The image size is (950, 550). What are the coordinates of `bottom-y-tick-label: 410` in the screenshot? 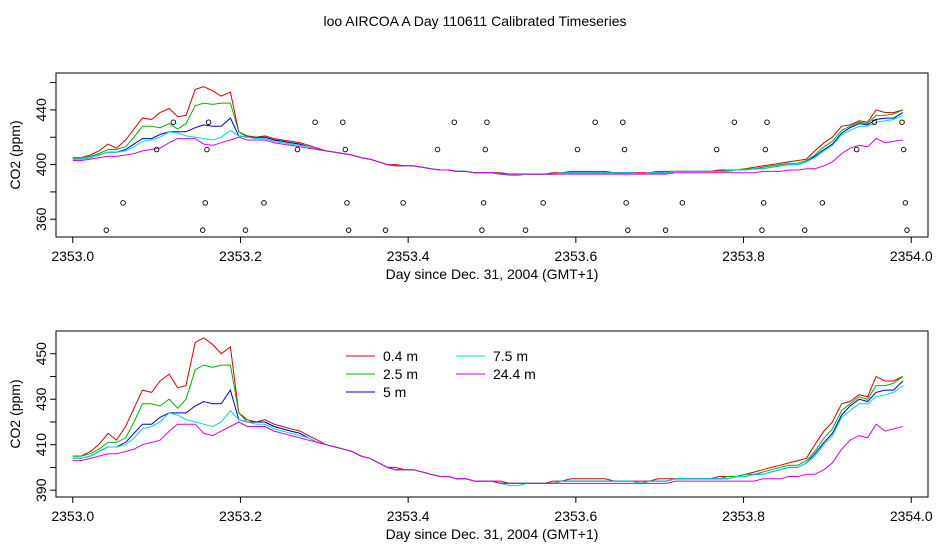 It's located at (41, 445).